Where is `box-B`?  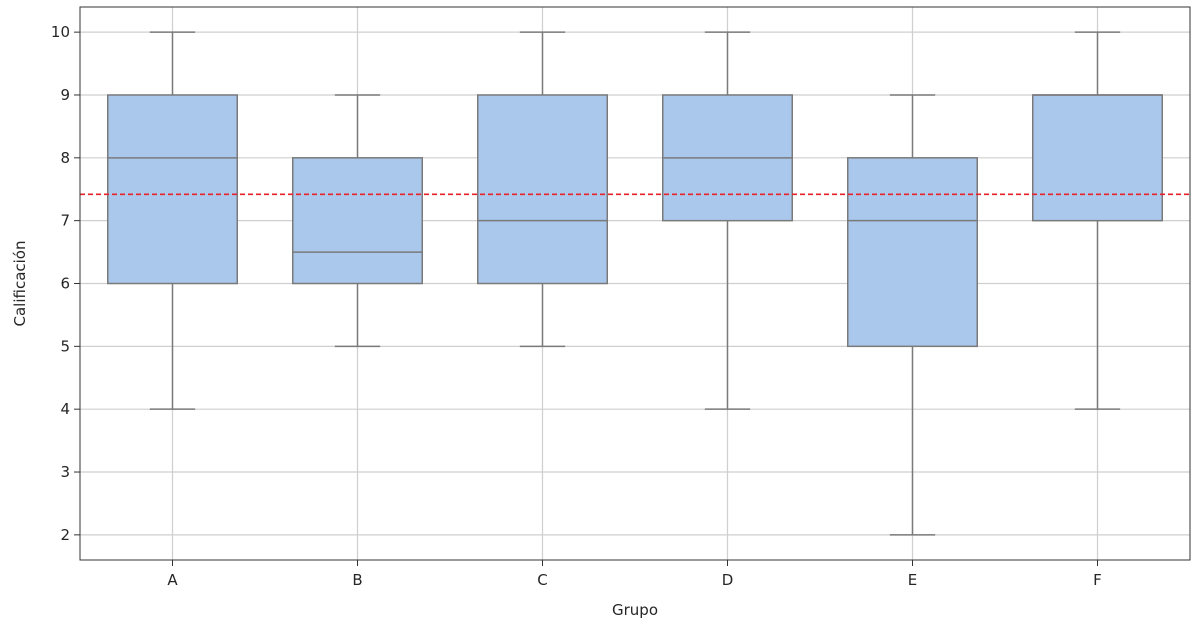 box-B is located at coordinates (357, 221).